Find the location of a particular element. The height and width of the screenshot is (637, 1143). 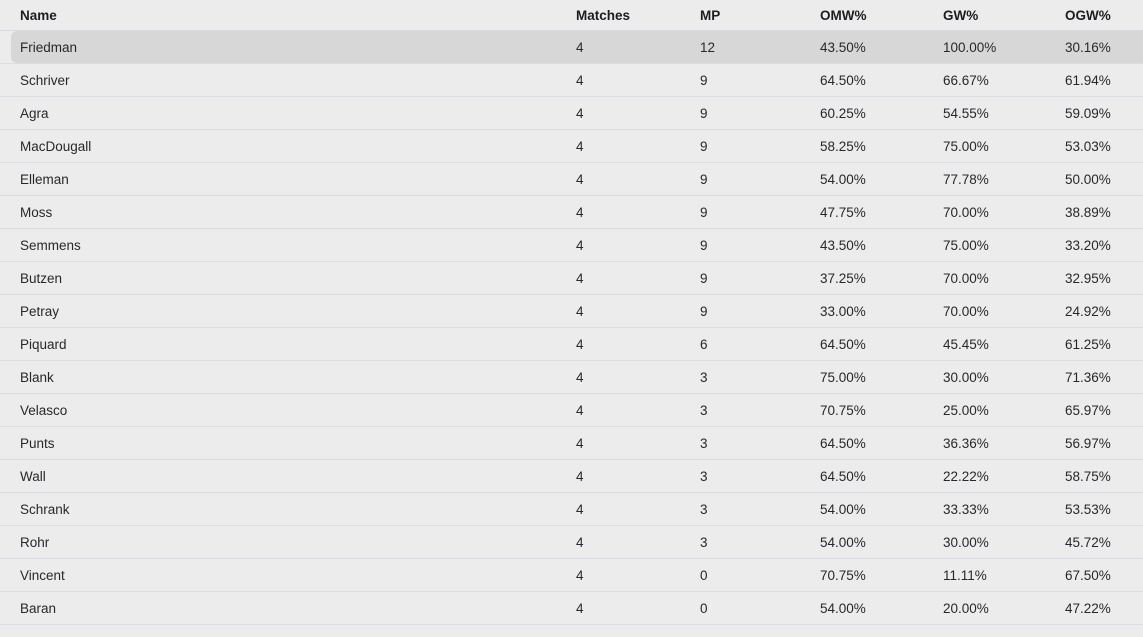

table-row: Agra 4 9 60.25% 54.55% 59.09% is located at coordinates (571, 113).